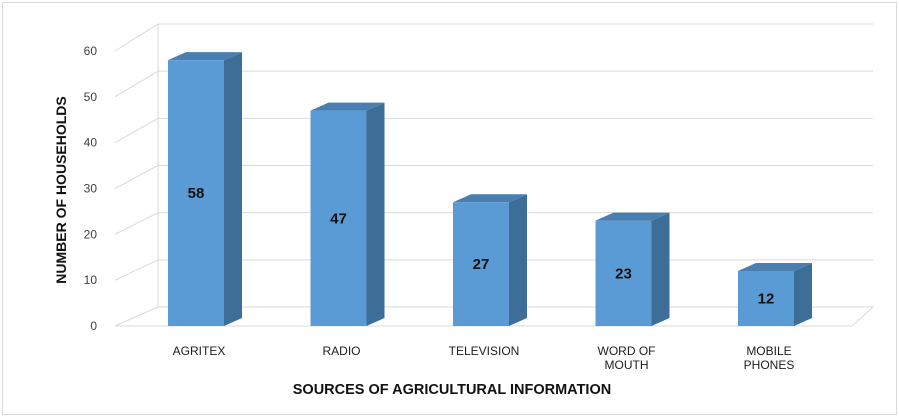 The width and height of the screenshot is (899, 417). What do you see at coordinates (199, 351) in the screenshot?
I see `x-category-label: AGRITEX` at bounding box center [199, 351].